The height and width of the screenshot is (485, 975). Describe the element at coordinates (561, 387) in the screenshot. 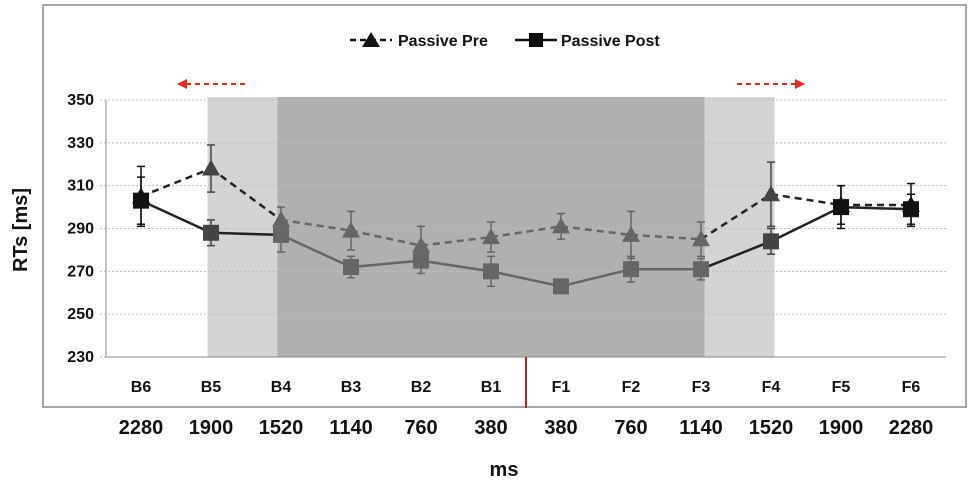

I see `x-tick-label: F1` at that location.